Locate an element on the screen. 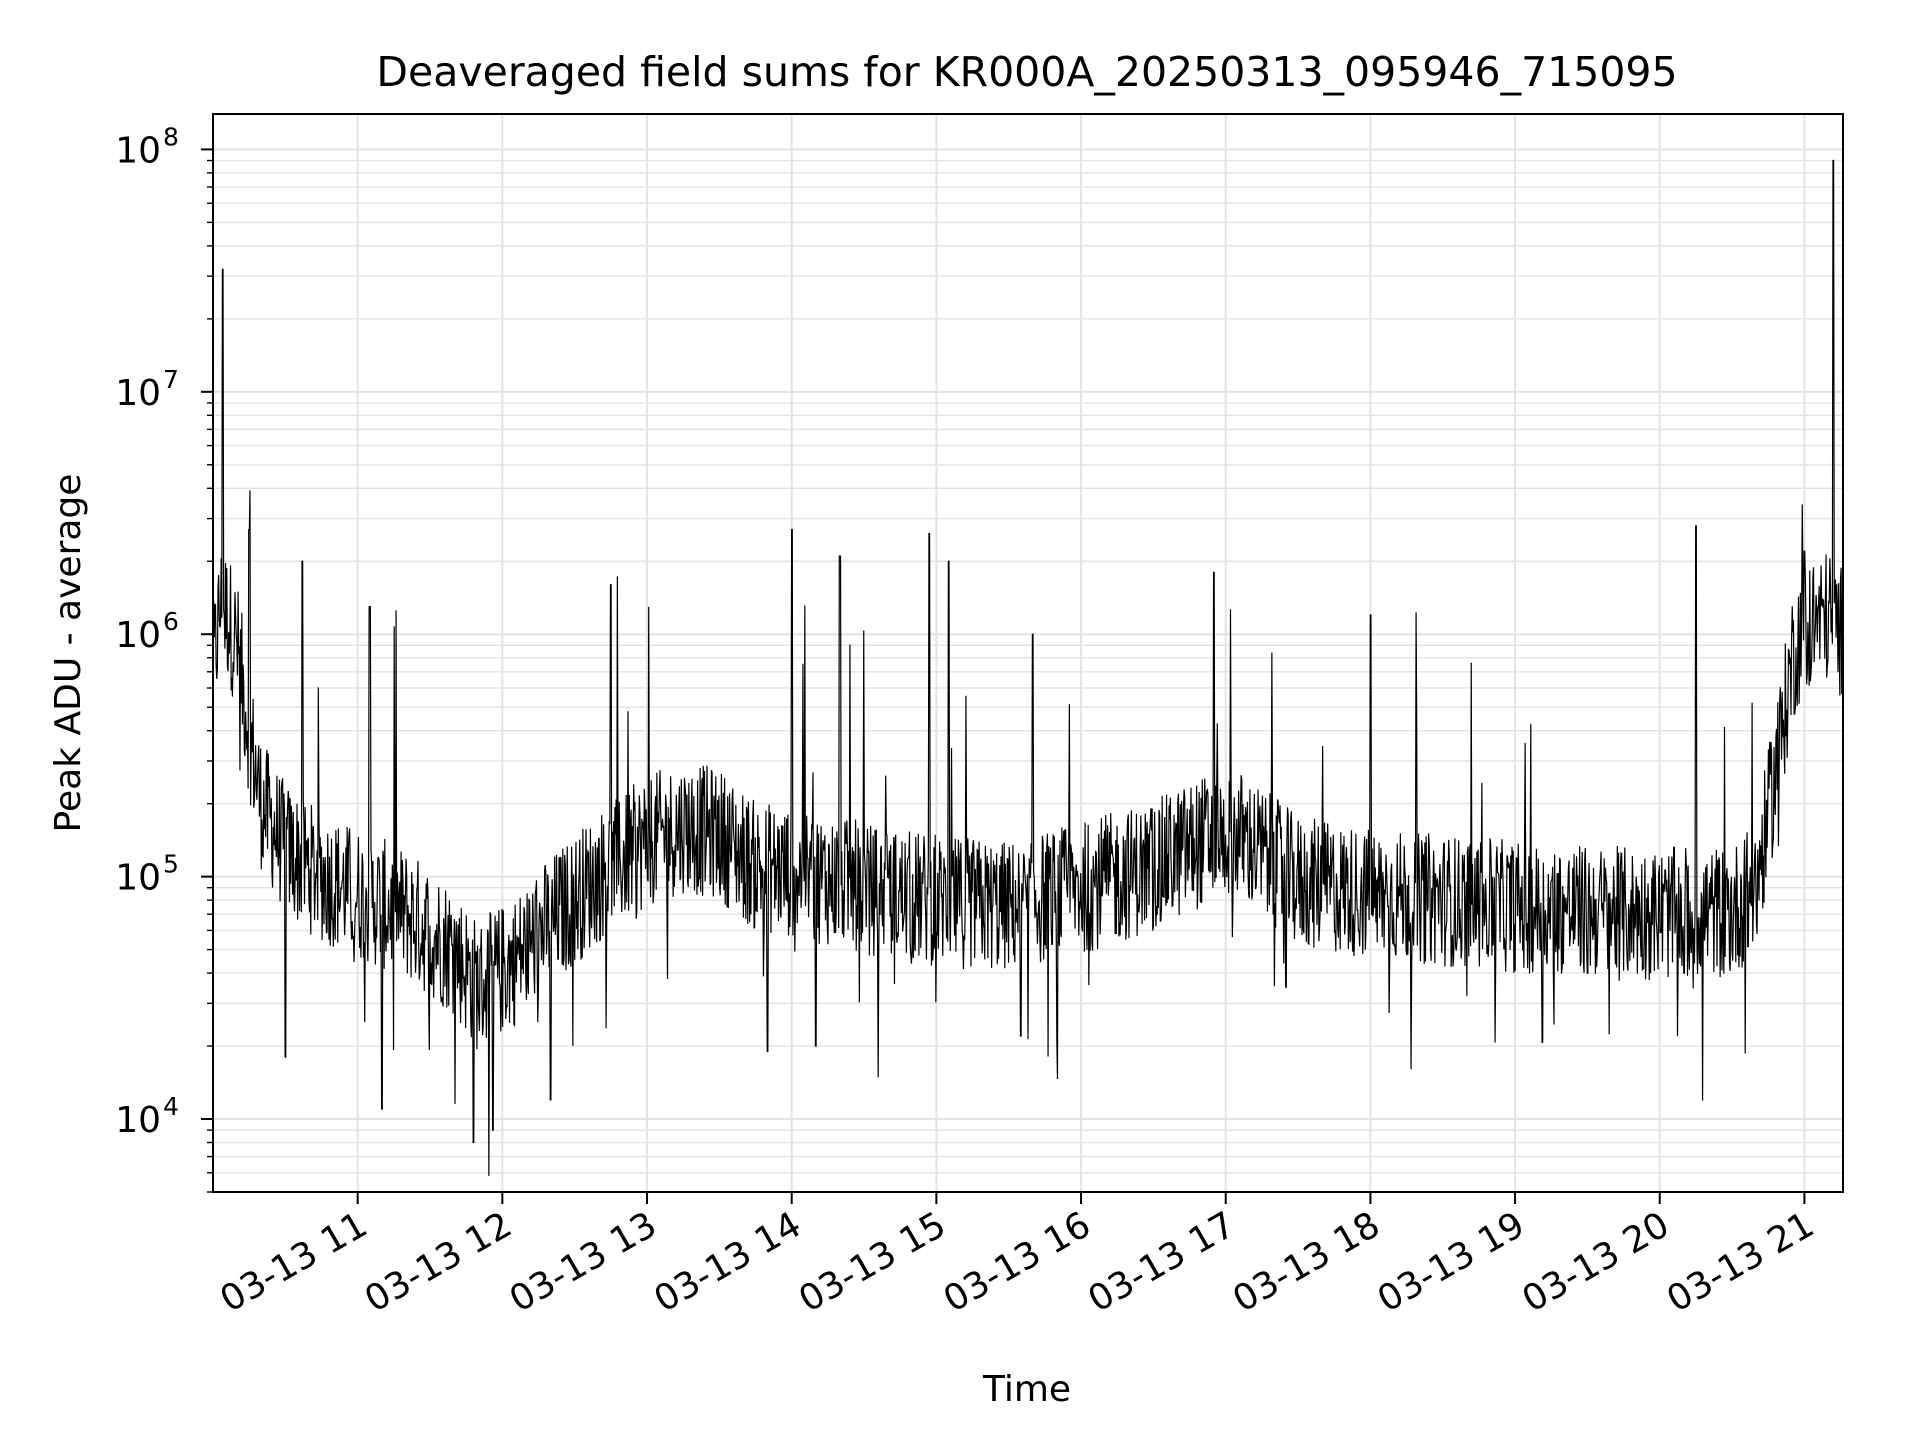 The image size is (1920, 1440). y-tick-exponent: 8 is located at coordinates (171, 136).